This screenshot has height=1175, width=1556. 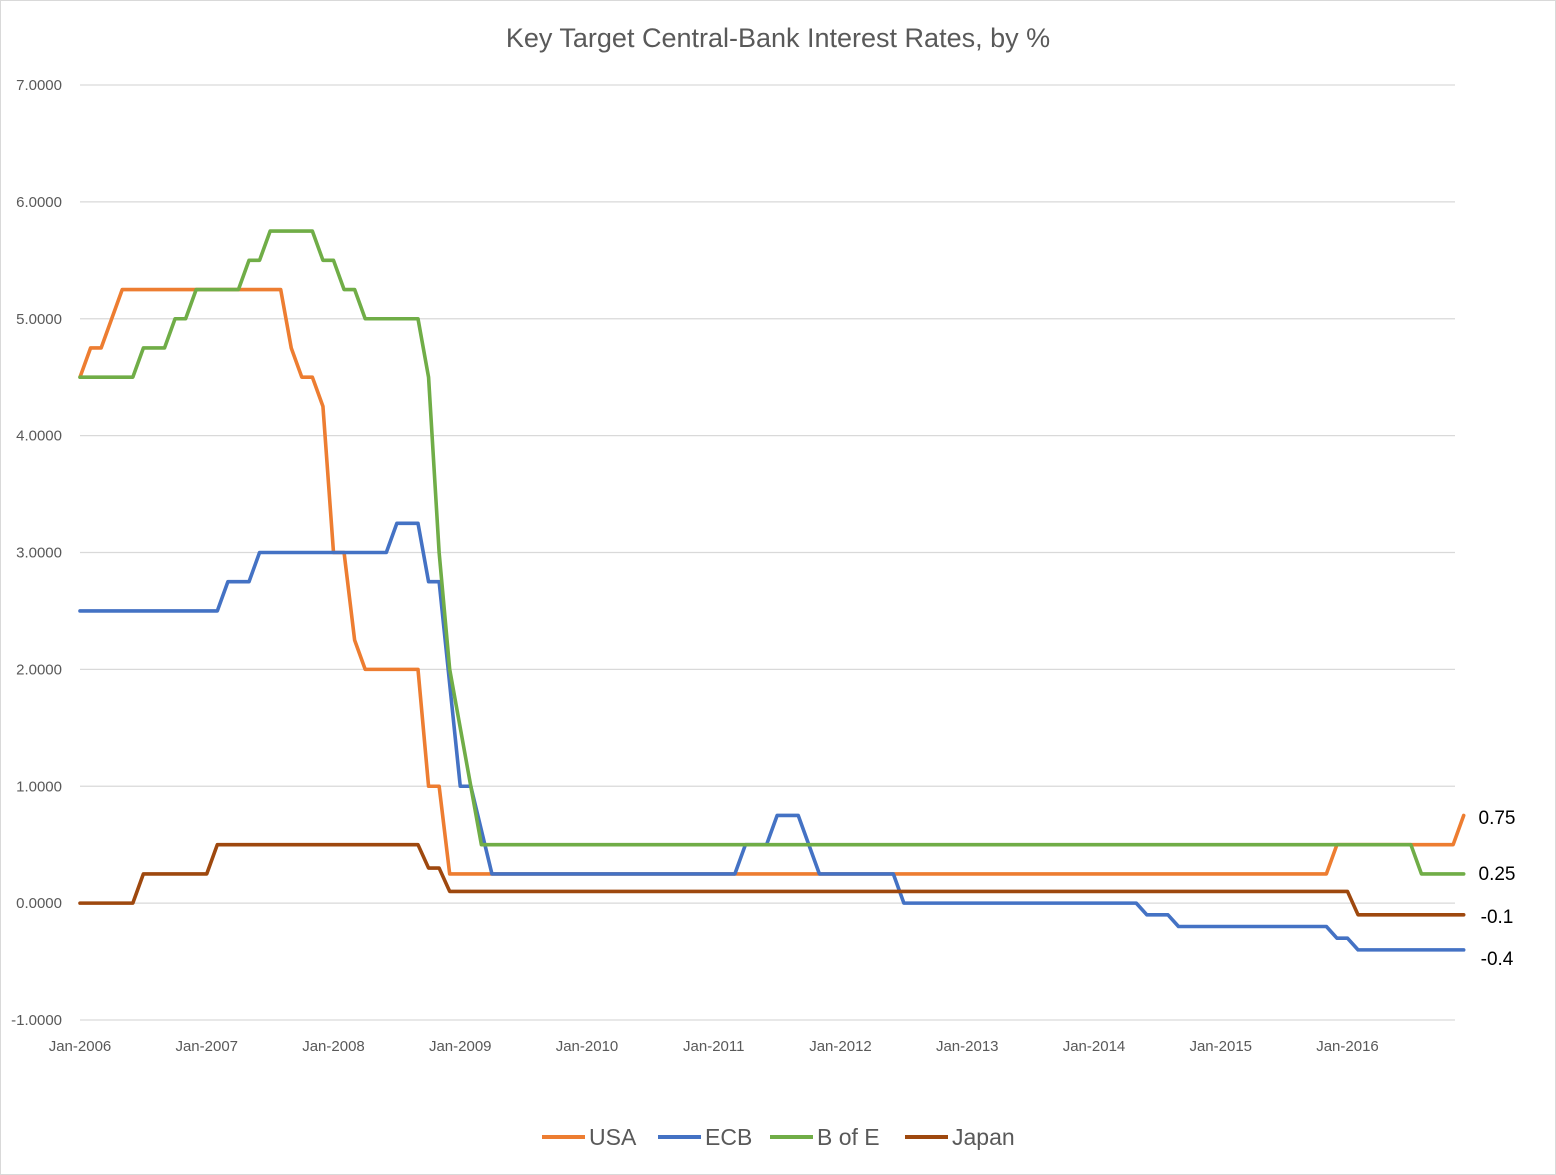 I want to click on legend: USA ECB B of E Japan, so click(x=778, y=1137).